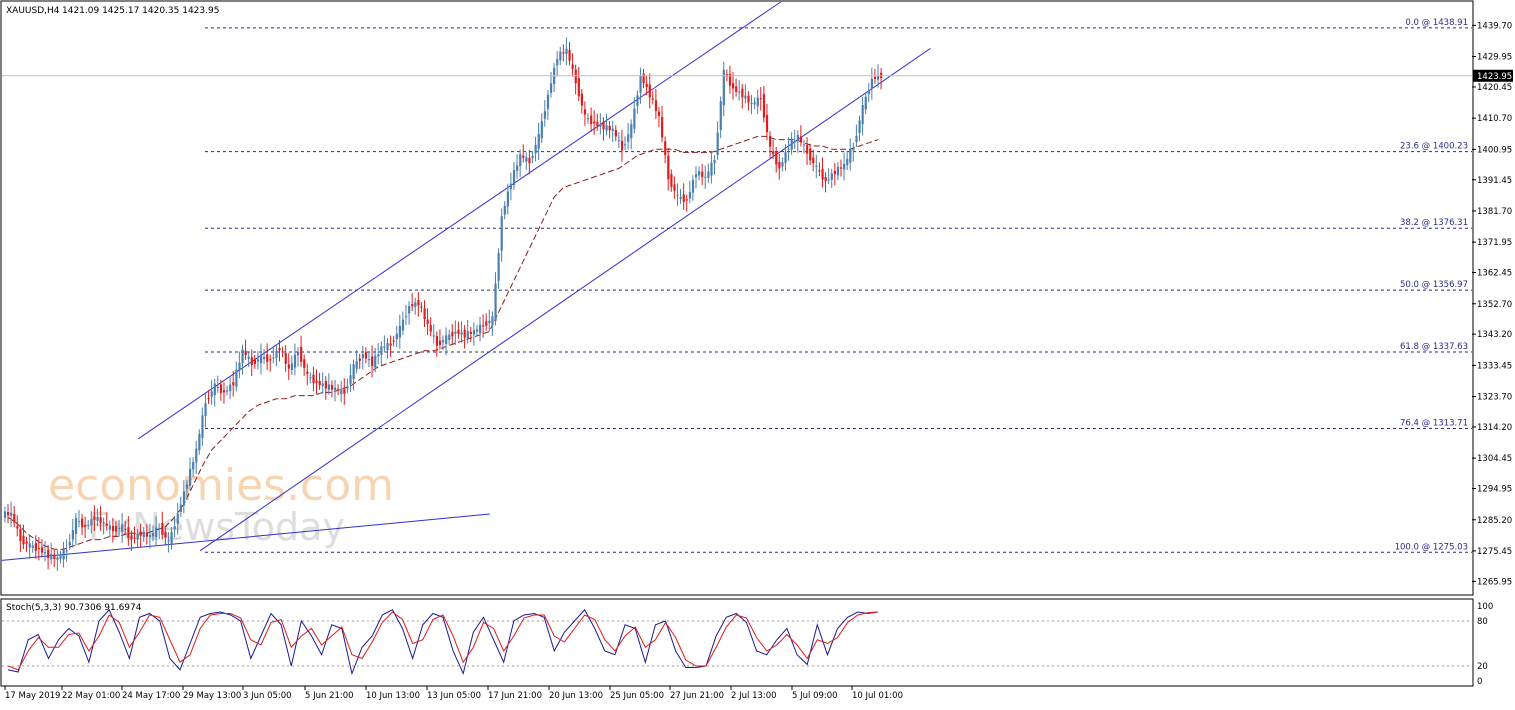  What do you see at coordinates (1494, 582) in the screenshot?
I see `price-tick-label: 1265.95` at bounding box center [1494, 582].